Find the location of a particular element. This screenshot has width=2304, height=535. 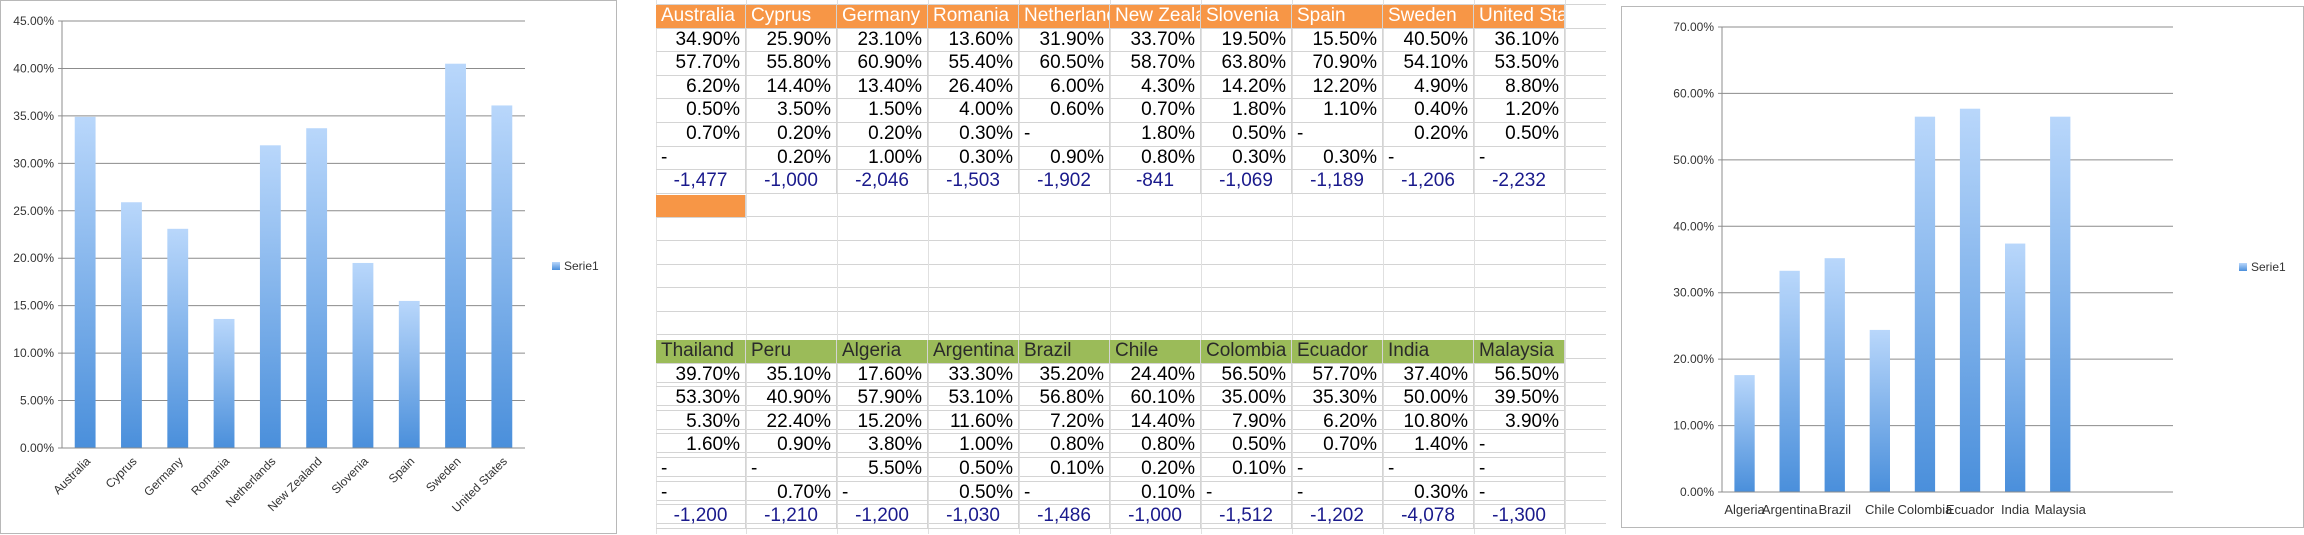

data-cell: 1.50% is located at coordinates (882, 111).